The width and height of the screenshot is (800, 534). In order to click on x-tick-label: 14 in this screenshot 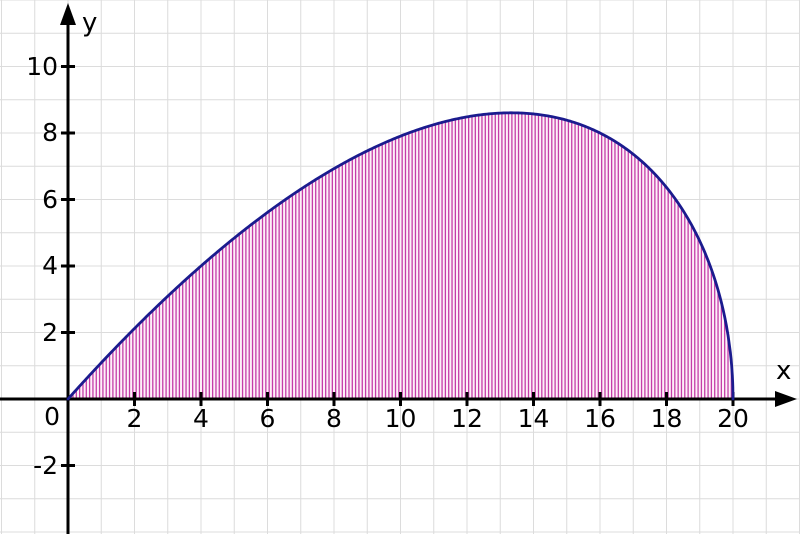, I will do `click(533, 418)`.